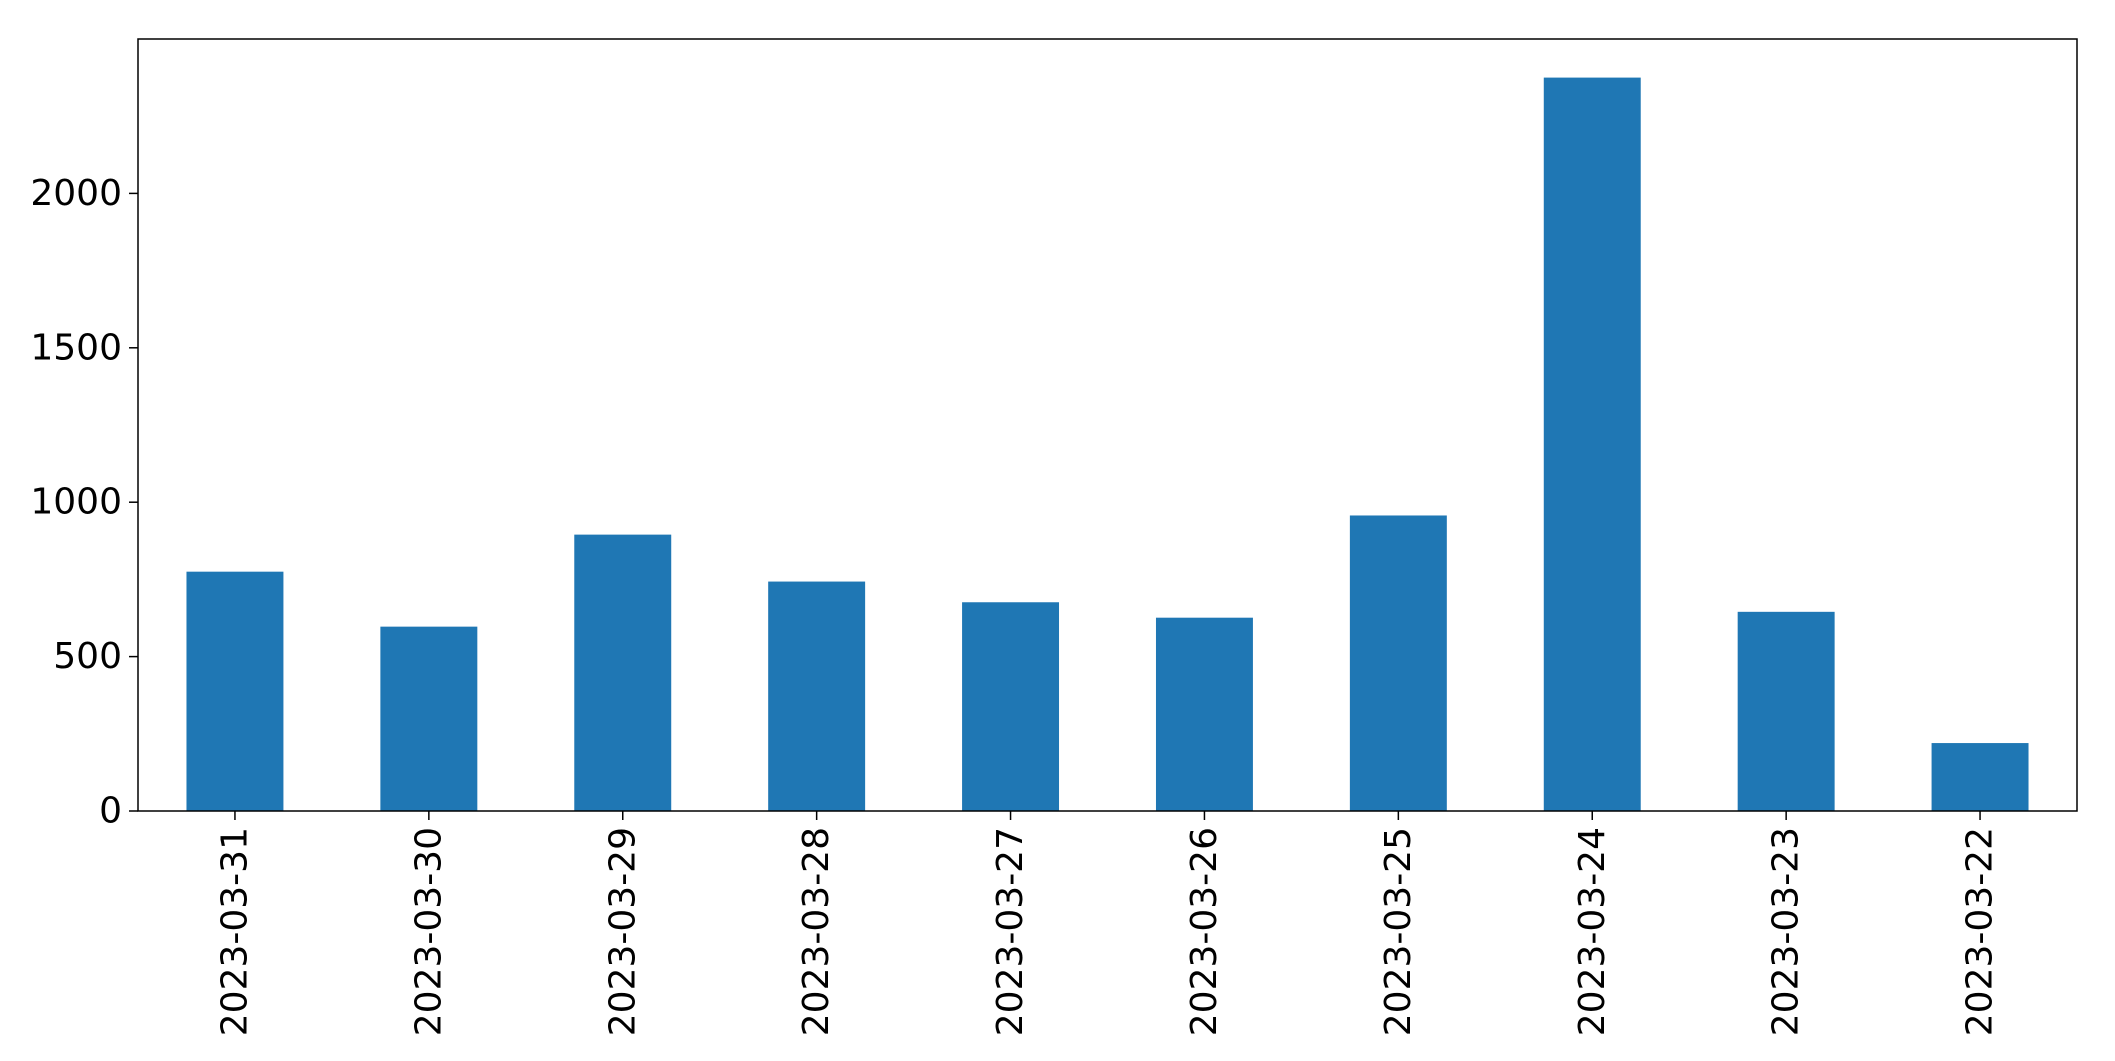 The image size is (2115, 1061). I want to click on x-tick-label: 2023-03-26, so click(1204, 931).